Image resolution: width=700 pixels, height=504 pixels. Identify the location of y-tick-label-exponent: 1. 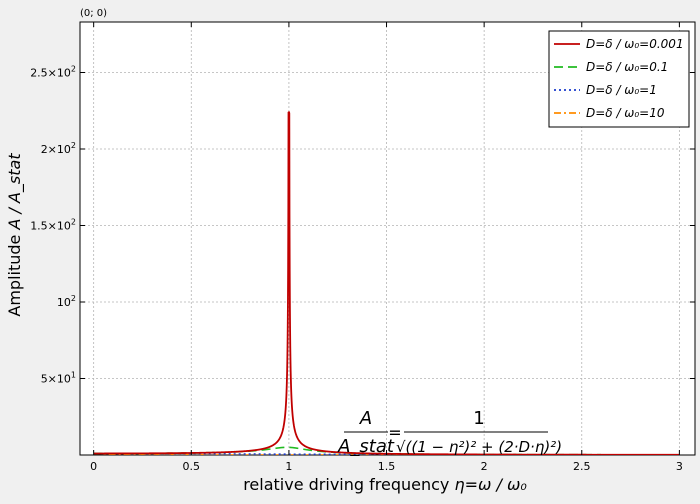
(73, 374).